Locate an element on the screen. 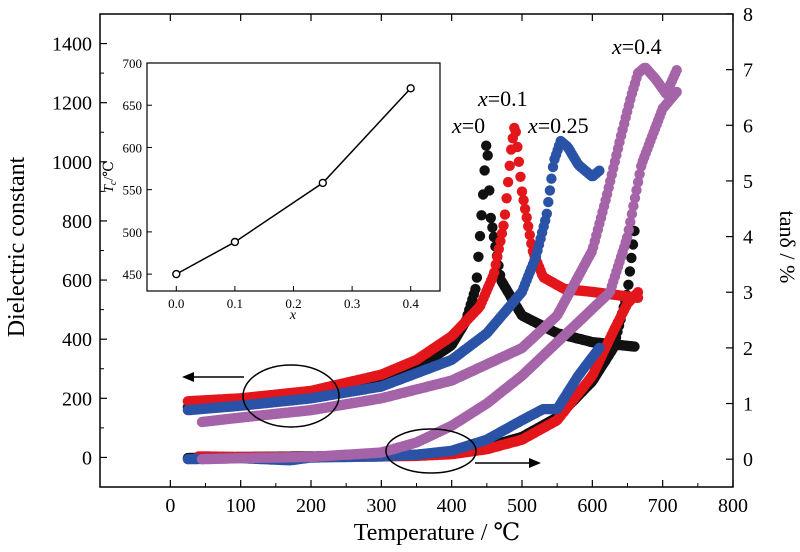  svg-text: x=0.1 is located at coordinates (502, 98).